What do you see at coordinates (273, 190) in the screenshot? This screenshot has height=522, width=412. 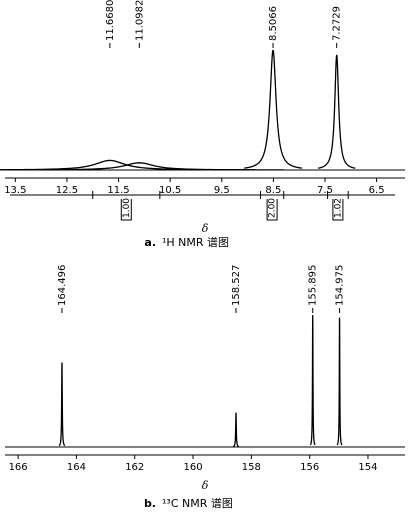 I see `x-tick-label: 8.5` at bounding box center [273, 190].